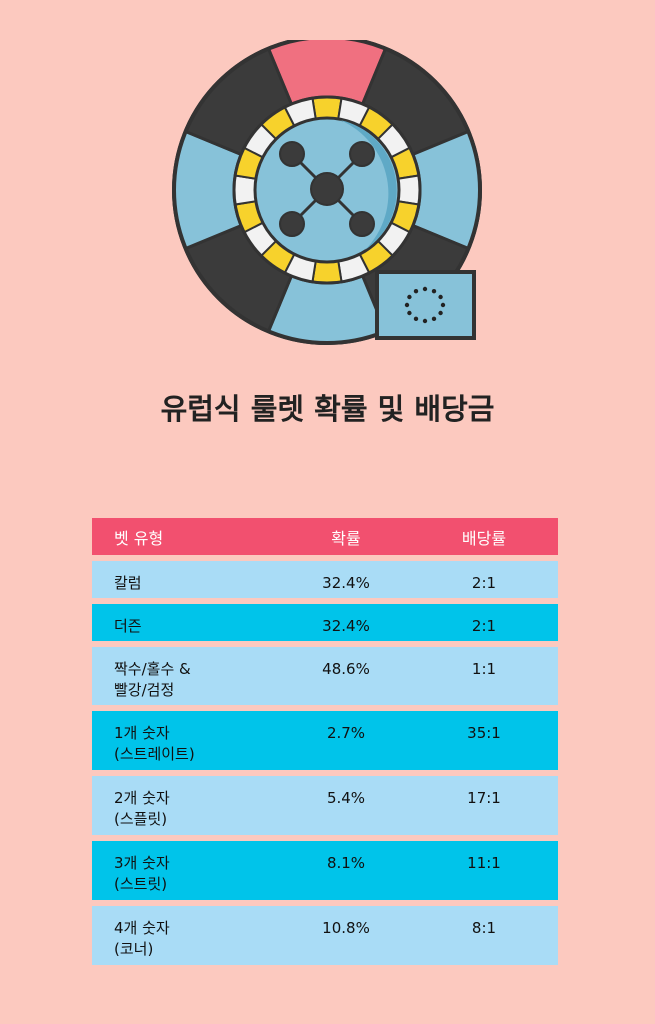  I want to click on table-row: 더즌 32.4% 2:1, so click(325, 622).